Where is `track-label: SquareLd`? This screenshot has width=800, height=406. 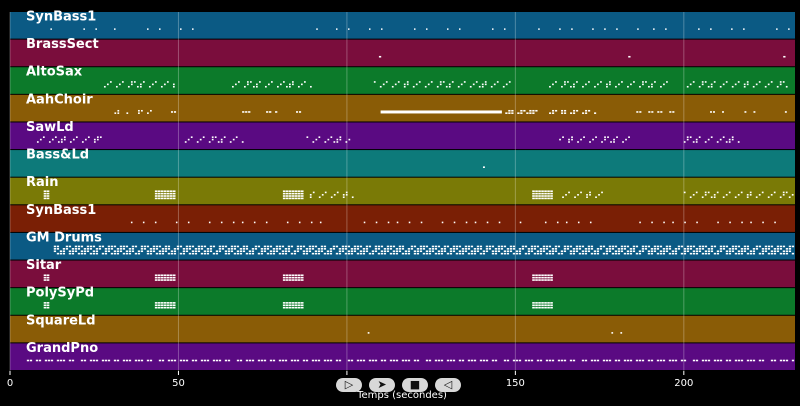 track-label: SquareLd is located at coordinates (61, 320).